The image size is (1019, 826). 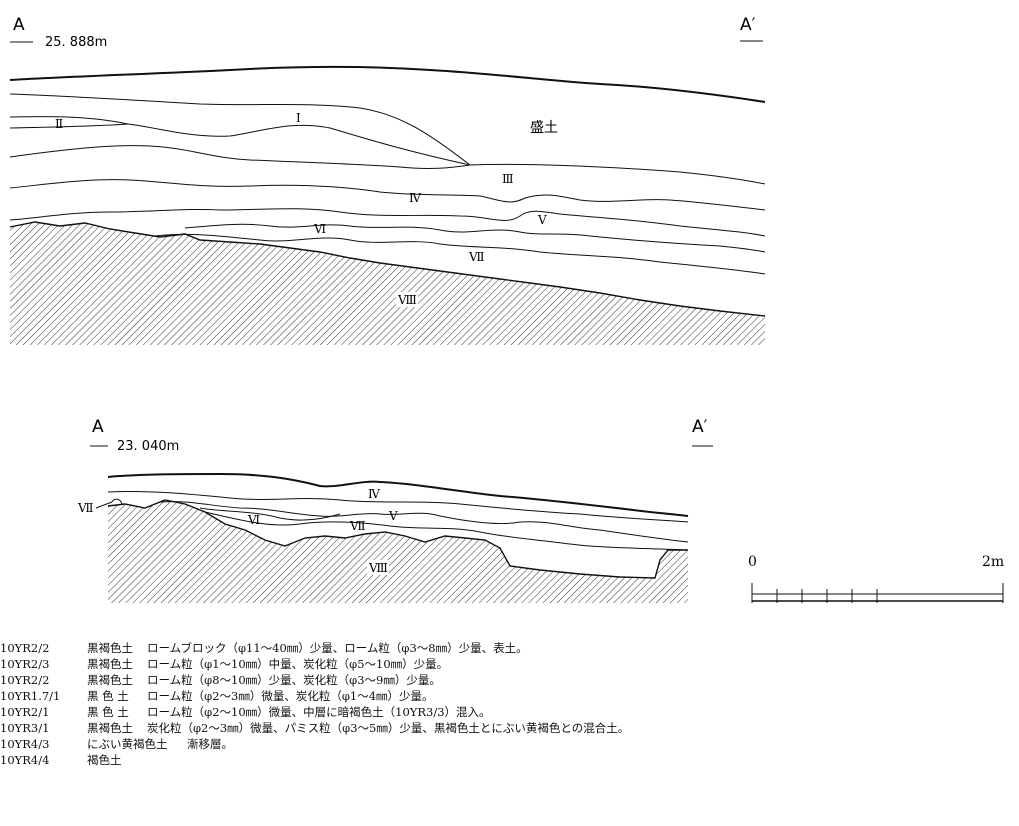 I want to click on layer-label-fill: 盛土, so click(x=544, y=128).